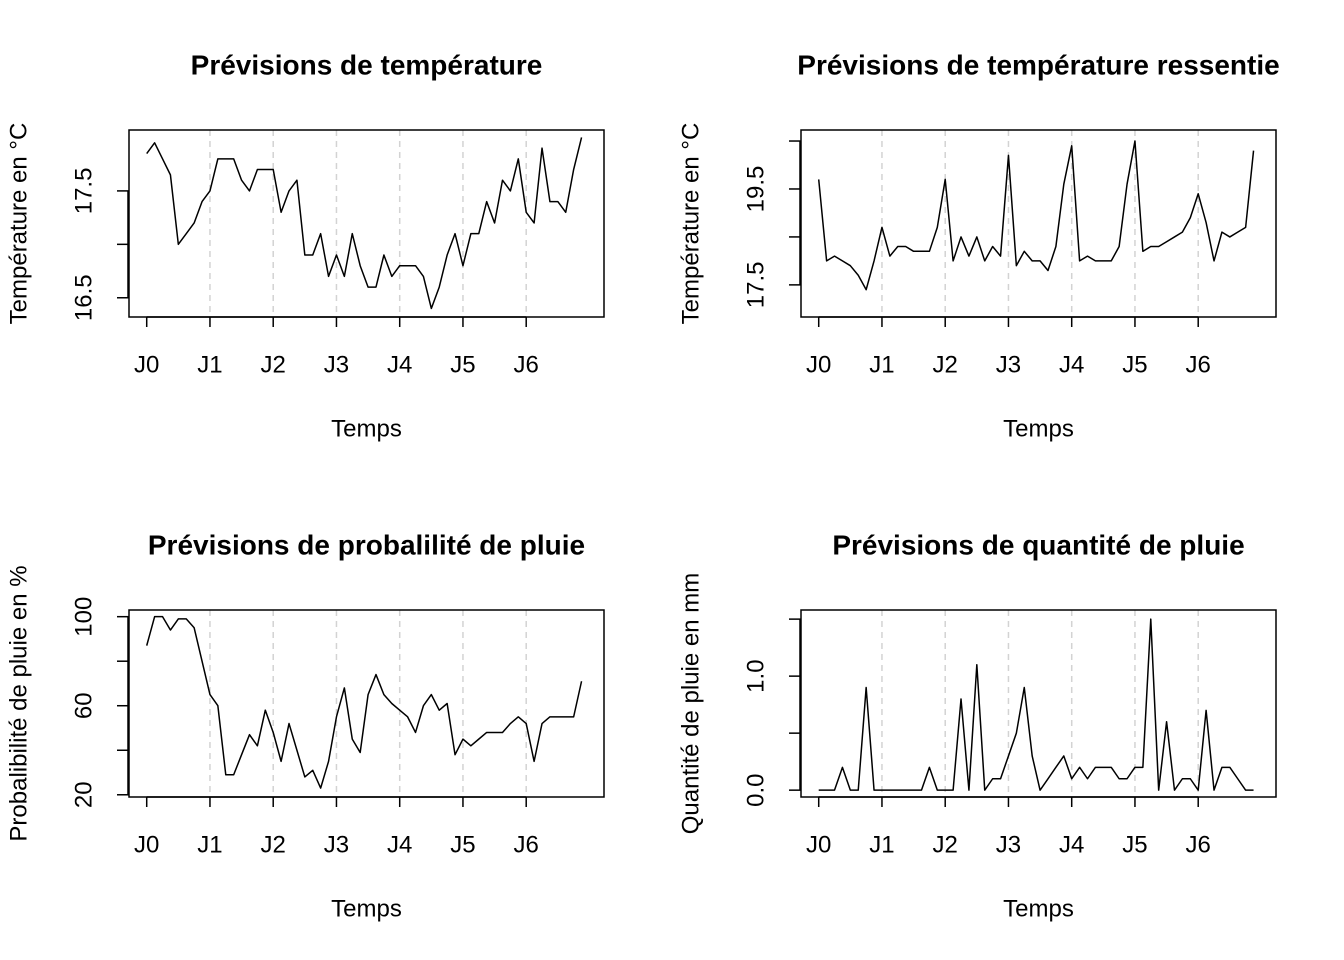 The width and height of the screenshot is (1344, 960). What do you see at coordinates (83, 297) in the screenshot?
I see `y-tick-label: 16.5` at bounding box center [83, 297].